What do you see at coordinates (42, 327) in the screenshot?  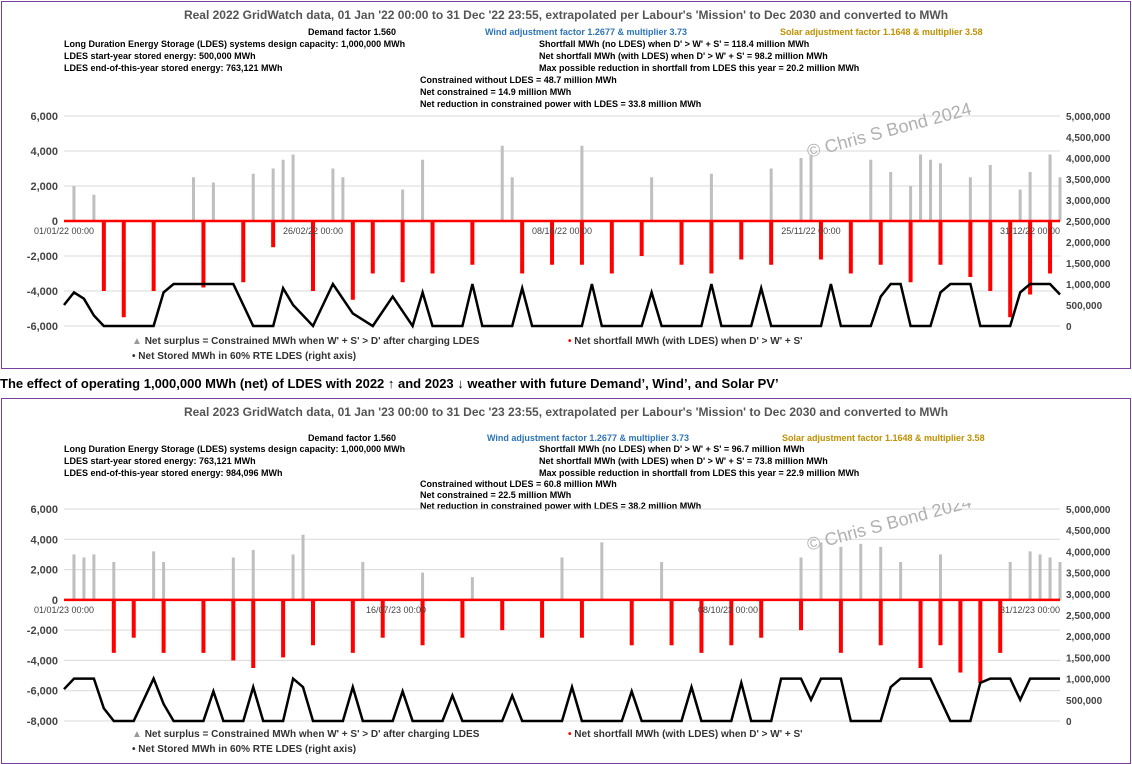 I see `y-tick-label: -6,000` at bounding box center [42, 327].